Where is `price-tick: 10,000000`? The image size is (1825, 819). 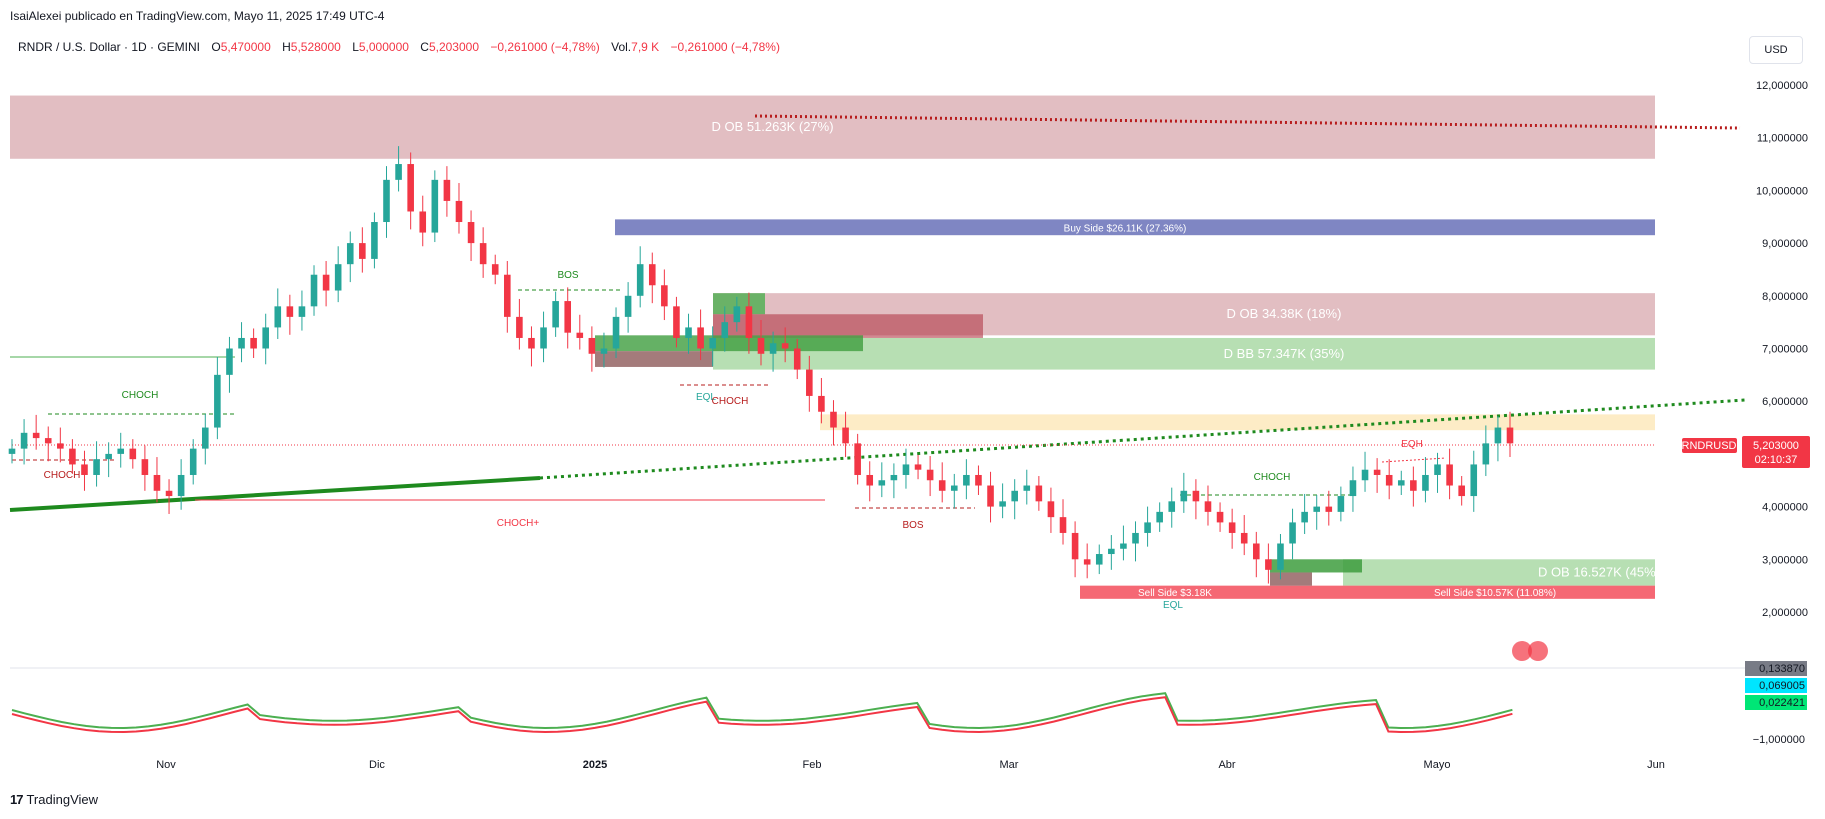
price-tick: 10,000000 is located at coordinates (1782, 191).